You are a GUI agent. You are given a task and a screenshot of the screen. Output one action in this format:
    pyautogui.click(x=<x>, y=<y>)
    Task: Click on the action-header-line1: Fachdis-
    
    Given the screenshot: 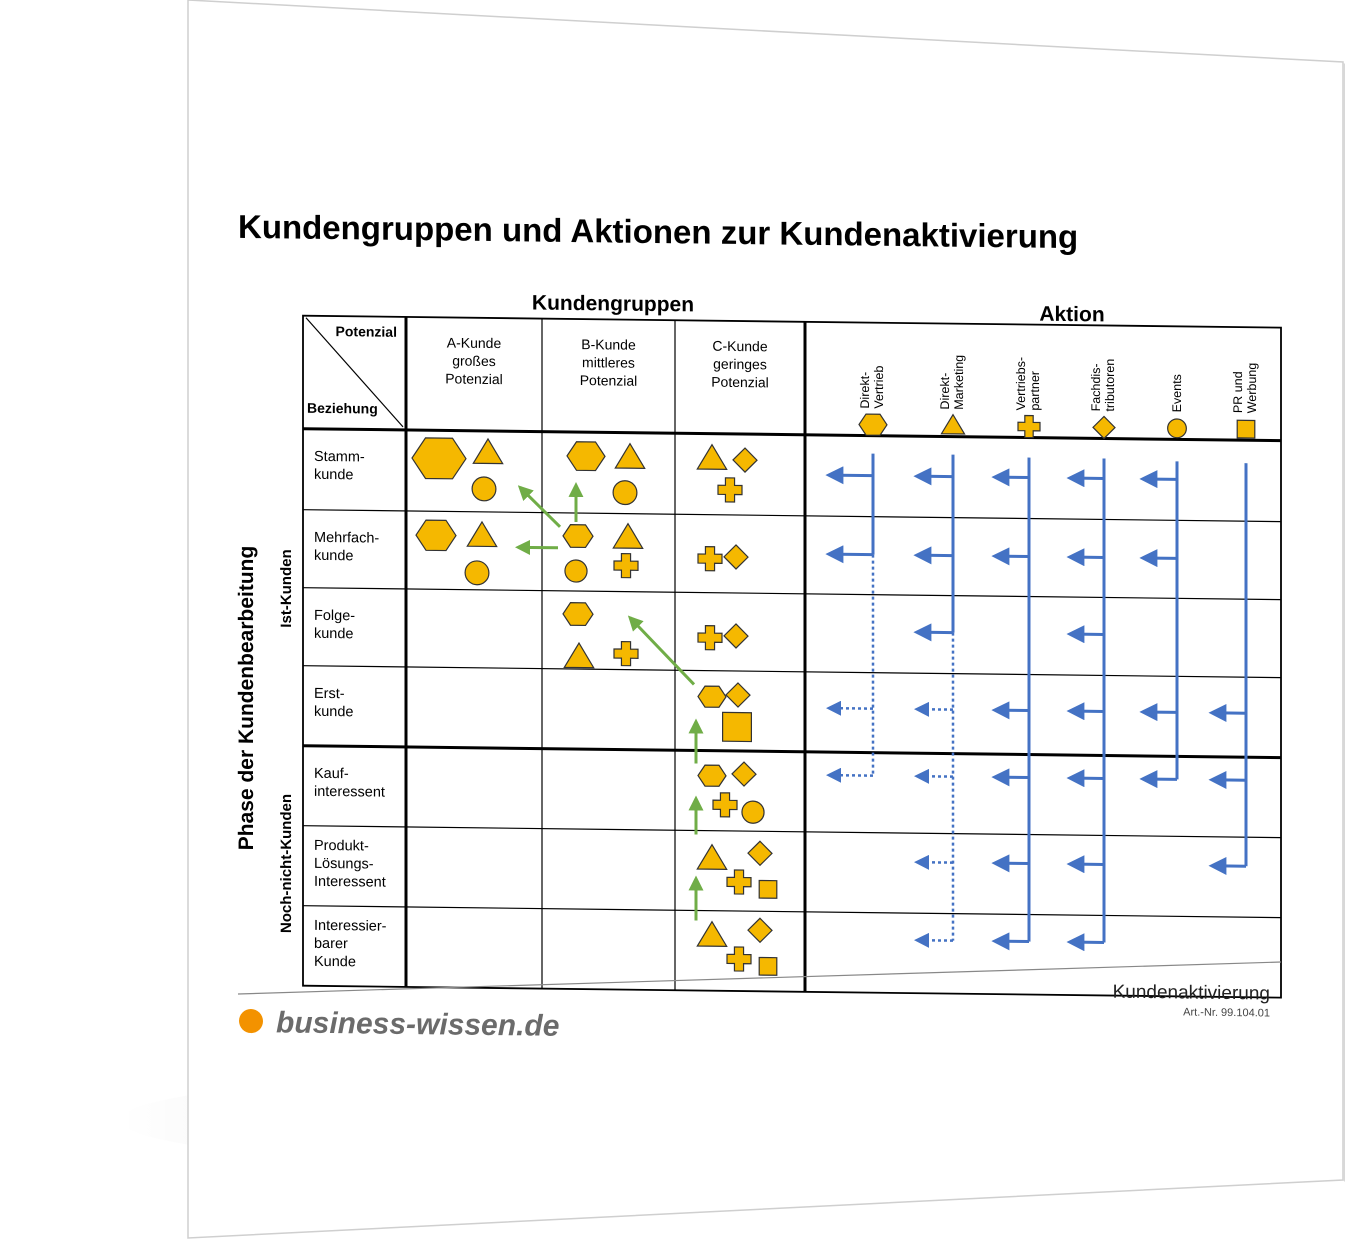 What is the action you would take?
    pyautogui.click(x=1096, y=387)
    